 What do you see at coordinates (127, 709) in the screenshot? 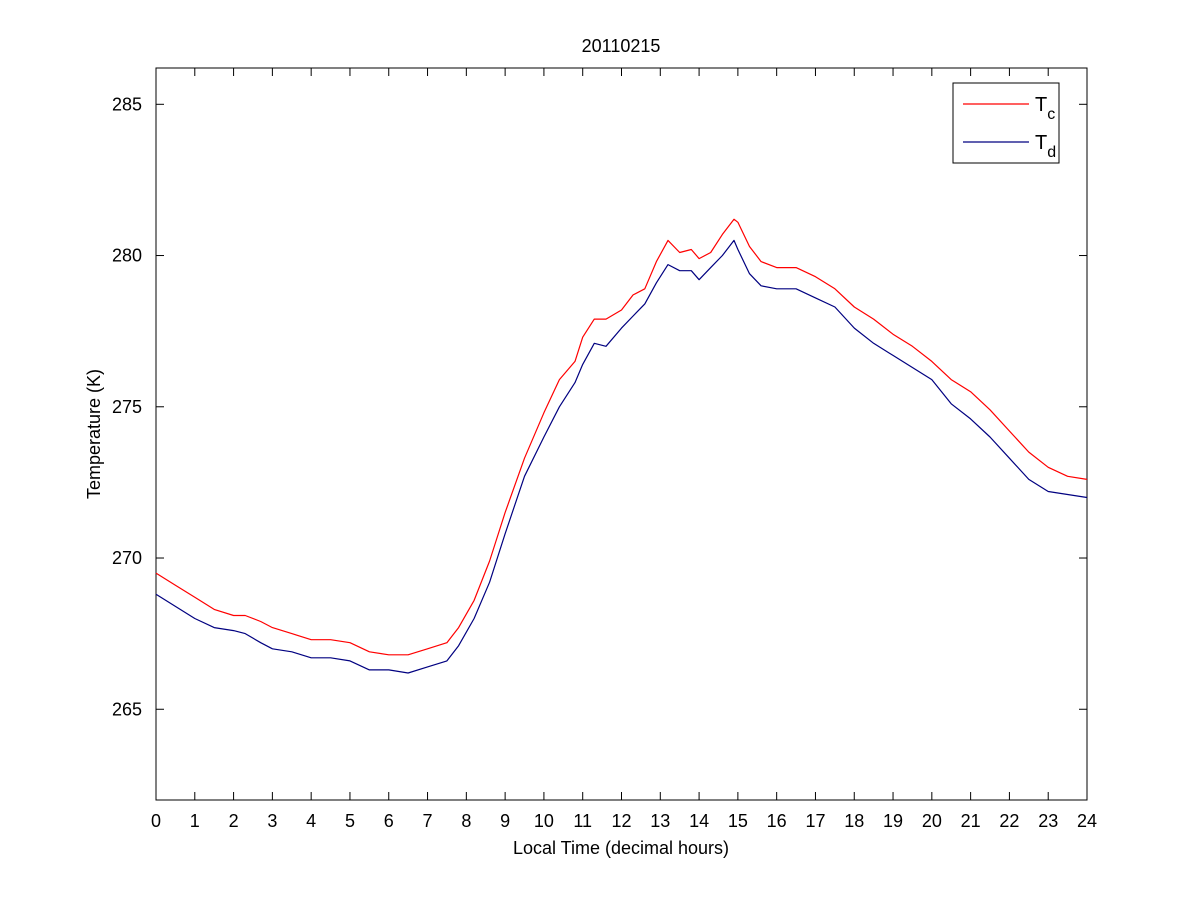
I see `y-tick-label: 265` at bounding box center [127, 709].